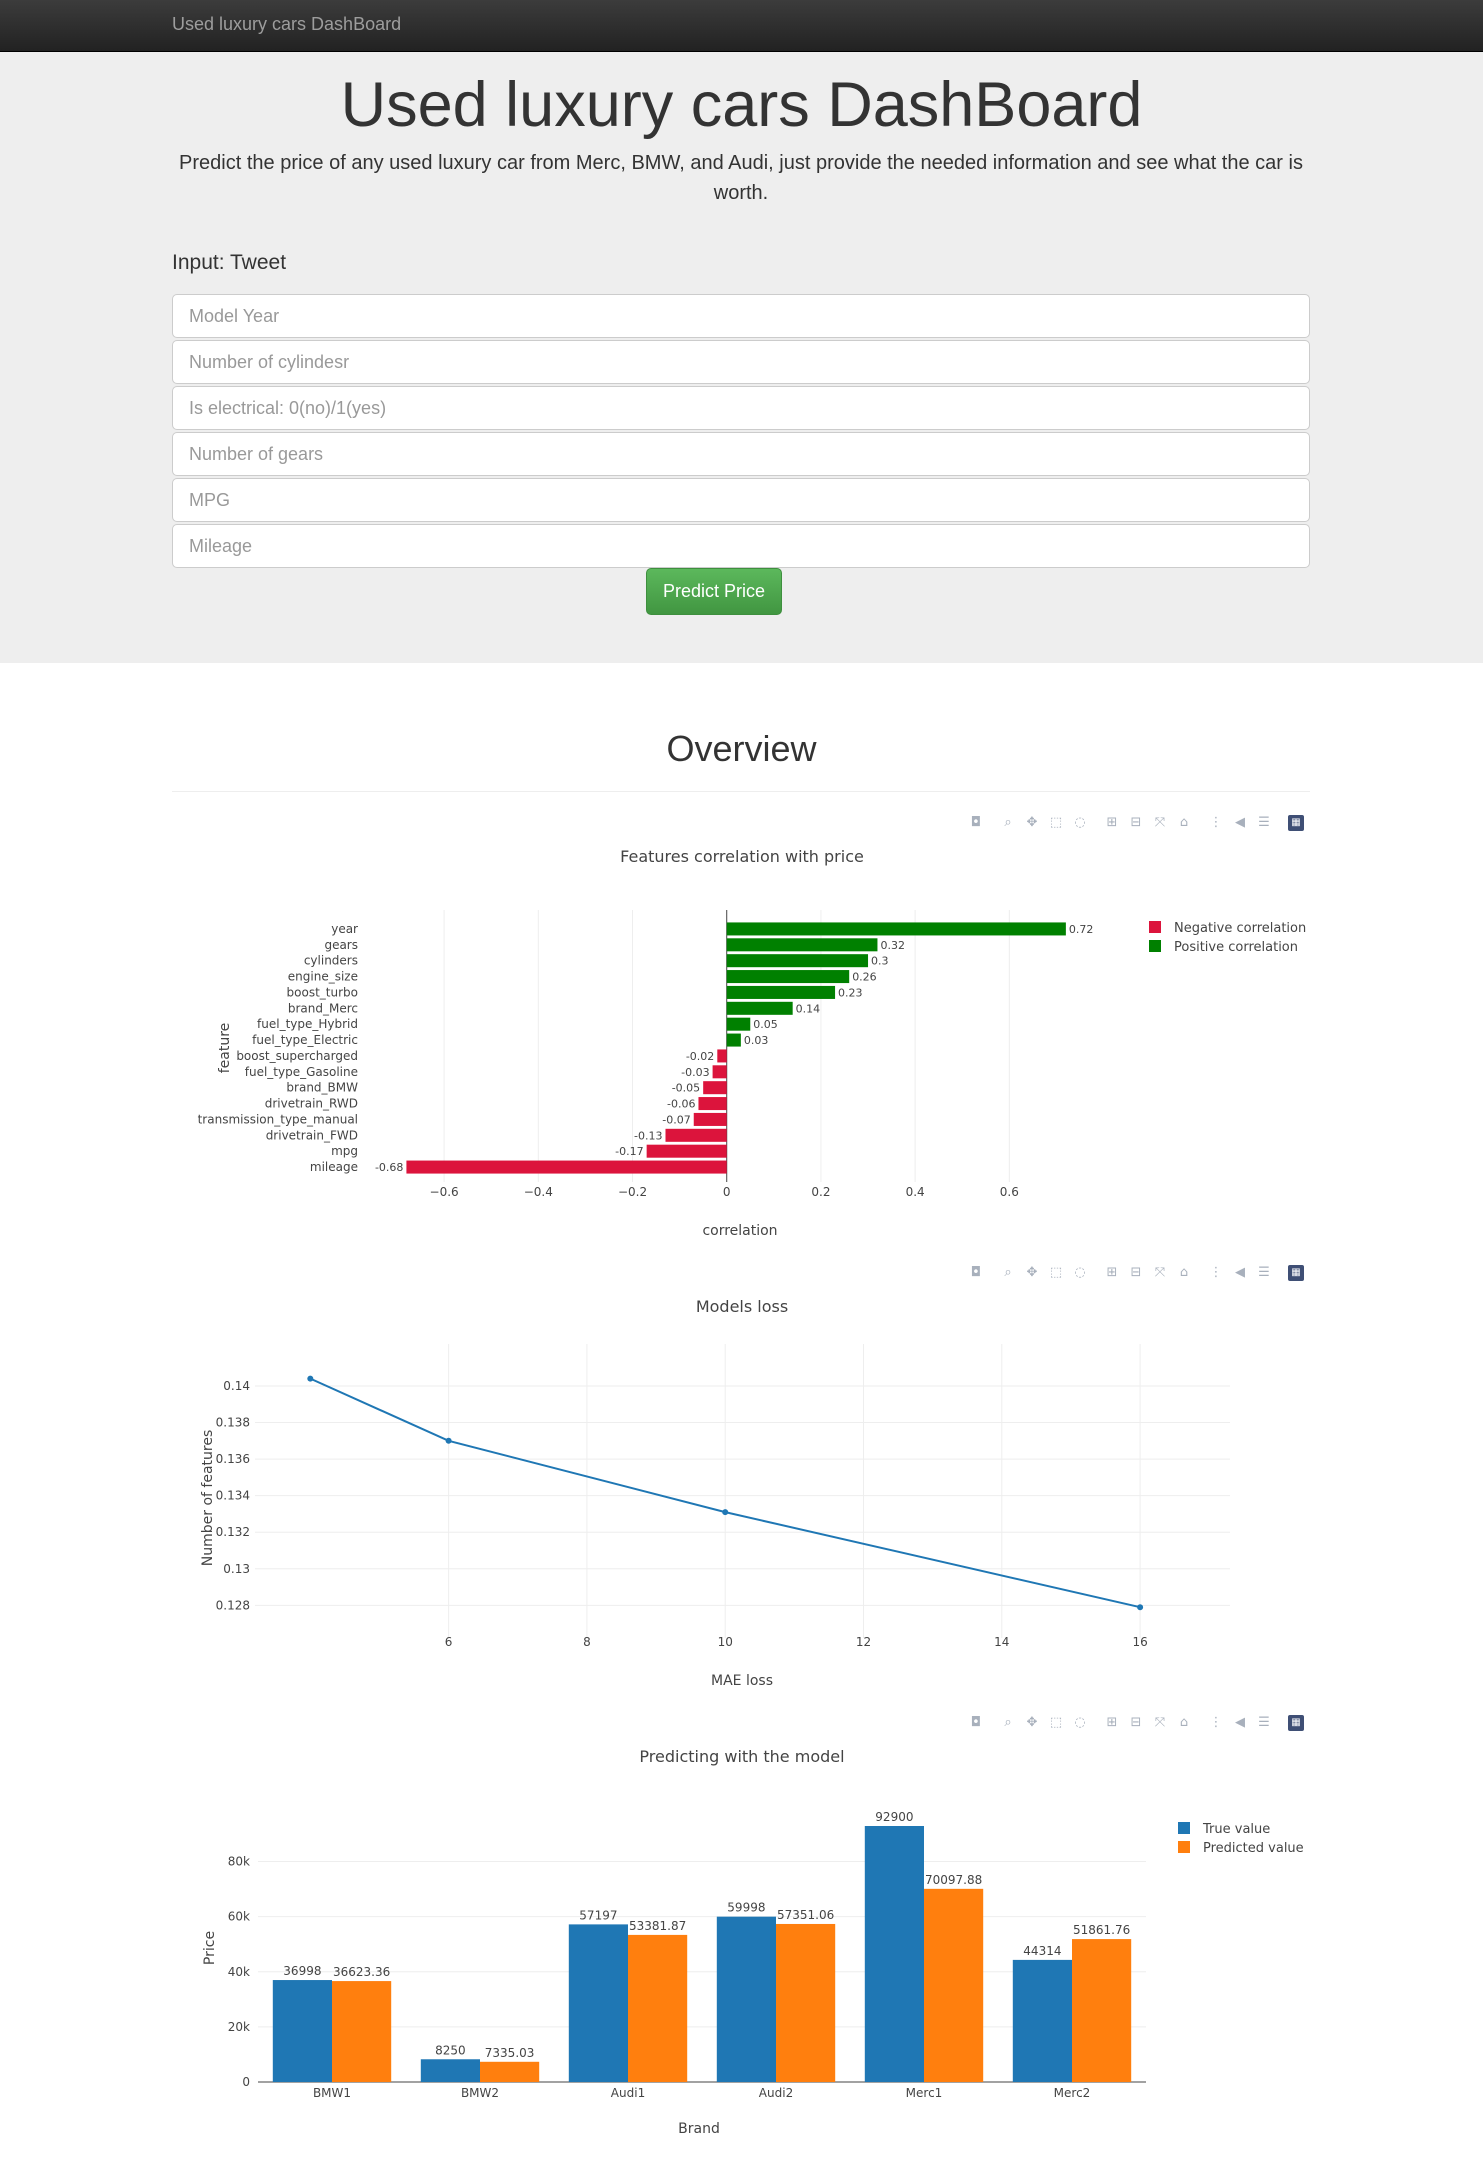  What do you see at coordinates (1236, 1829) in the screenshot?
I see `legend-label-true-value: True value` at bounding box center [1236, 1829].